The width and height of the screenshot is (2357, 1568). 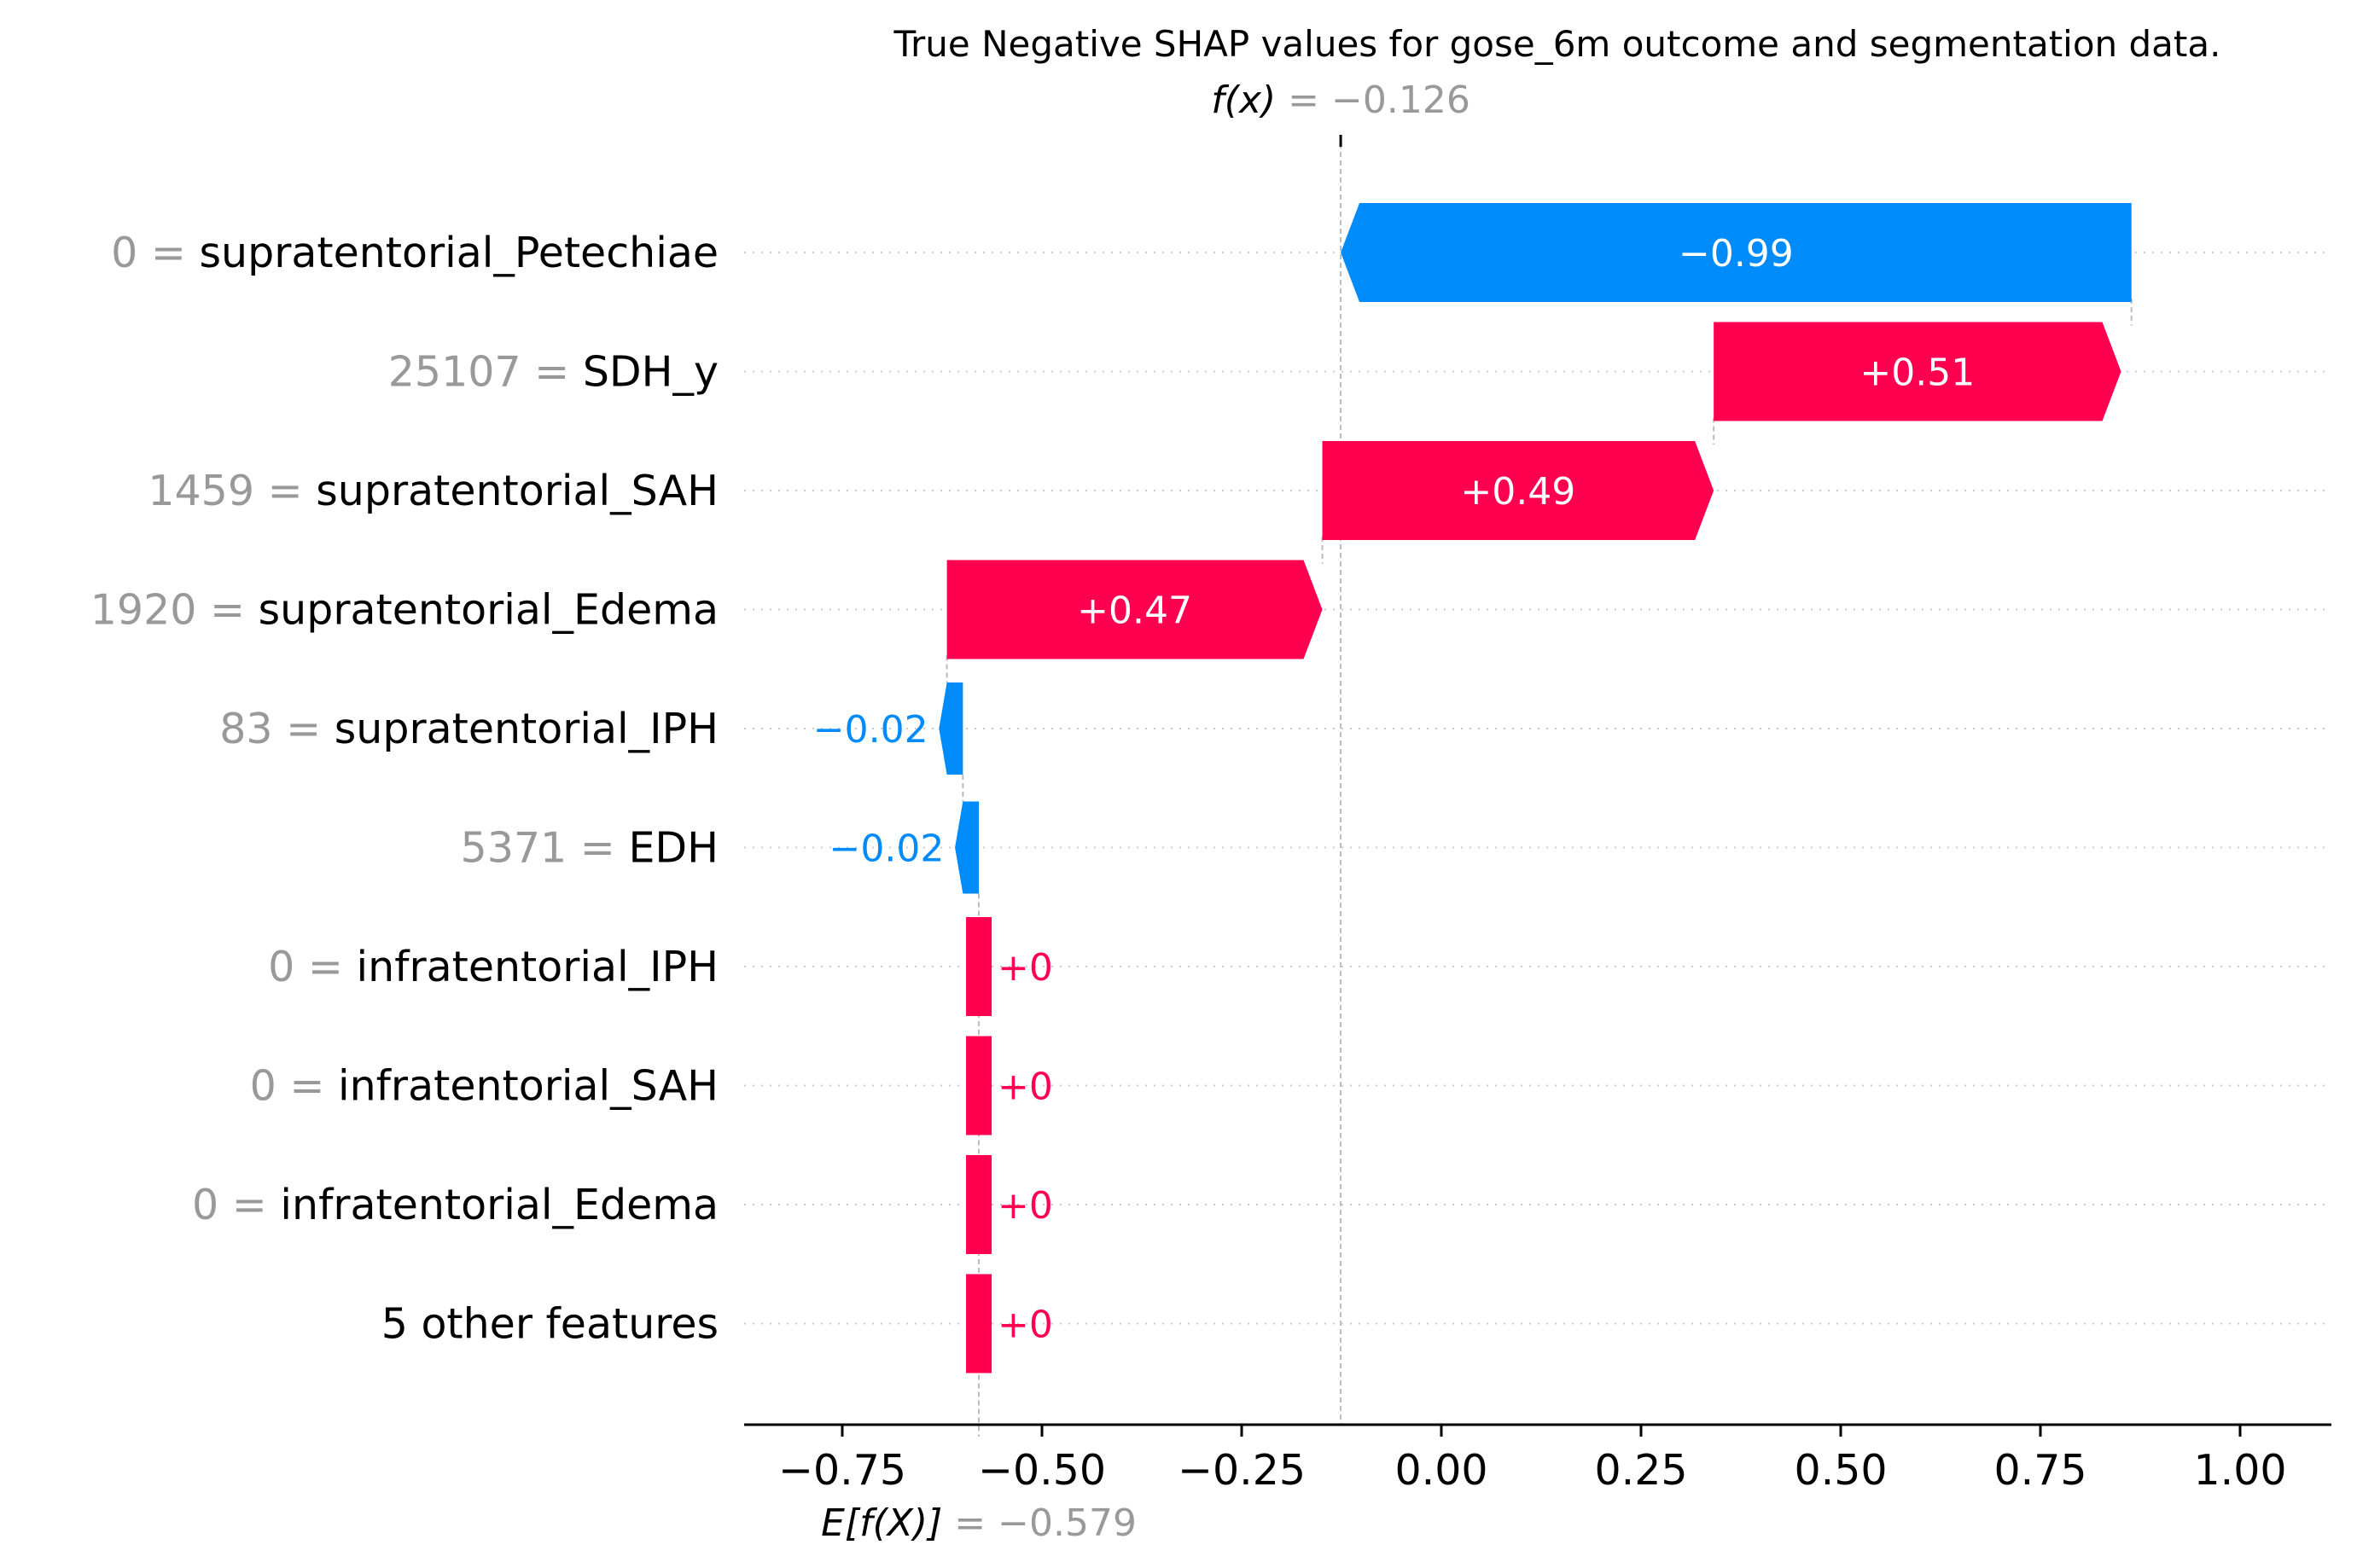 I want to click on feature-name: 5 other features, so click(x=550, y=1324).